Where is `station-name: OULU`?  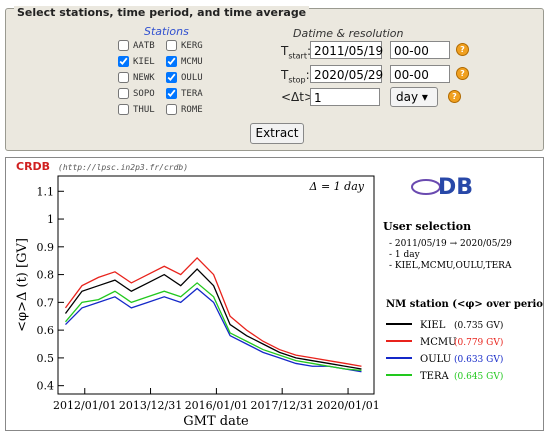 station-name: OULU is located at coordinates (192, 77).